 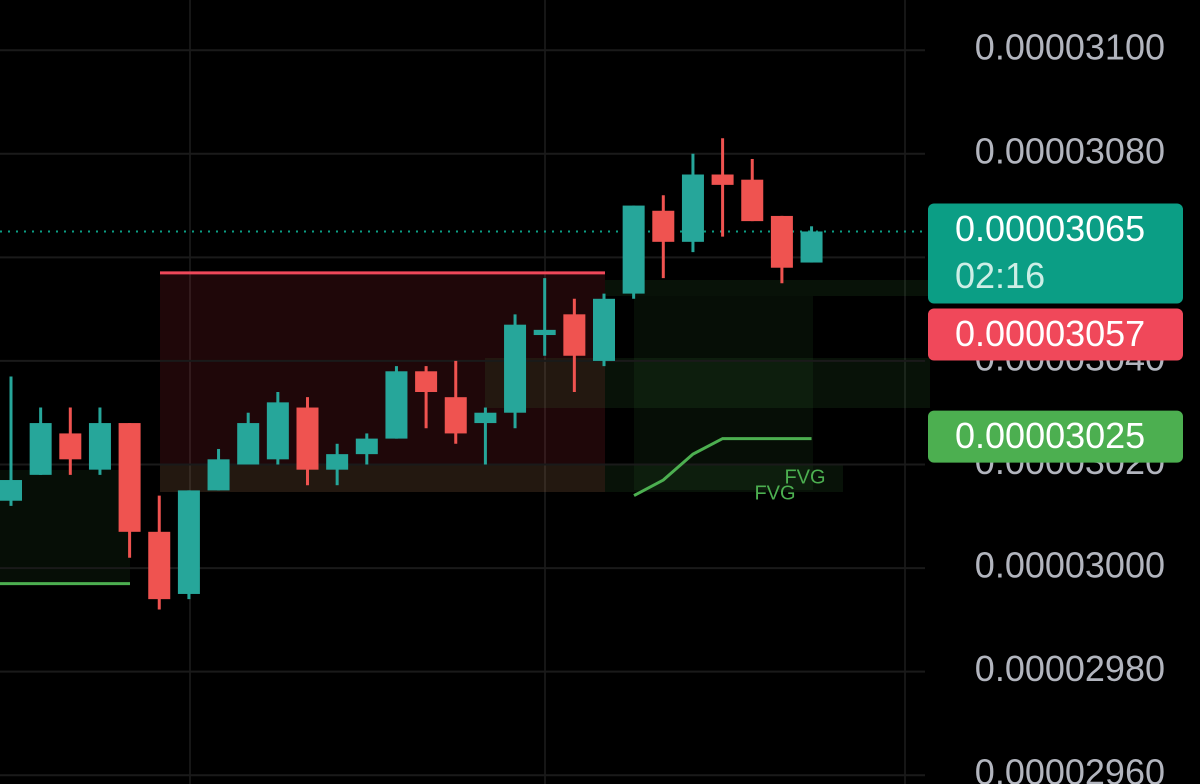 I want to click on price-tag-label: 0.00003057, so click(x=1050, y=333).